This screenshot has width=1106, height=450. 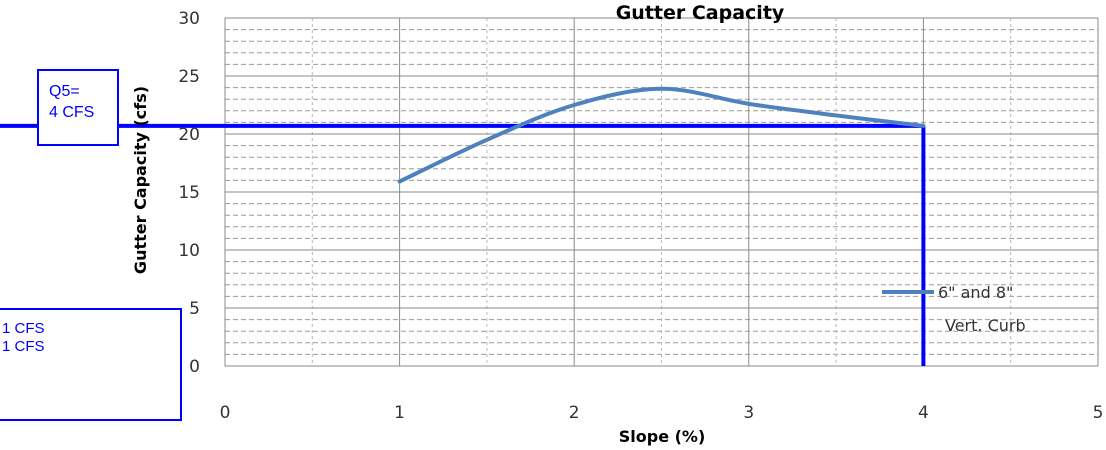 What do you see at coordinates (189, 19) in the screenshot?
I see `y-tick-label: 30` at bounding box center [189, 19].